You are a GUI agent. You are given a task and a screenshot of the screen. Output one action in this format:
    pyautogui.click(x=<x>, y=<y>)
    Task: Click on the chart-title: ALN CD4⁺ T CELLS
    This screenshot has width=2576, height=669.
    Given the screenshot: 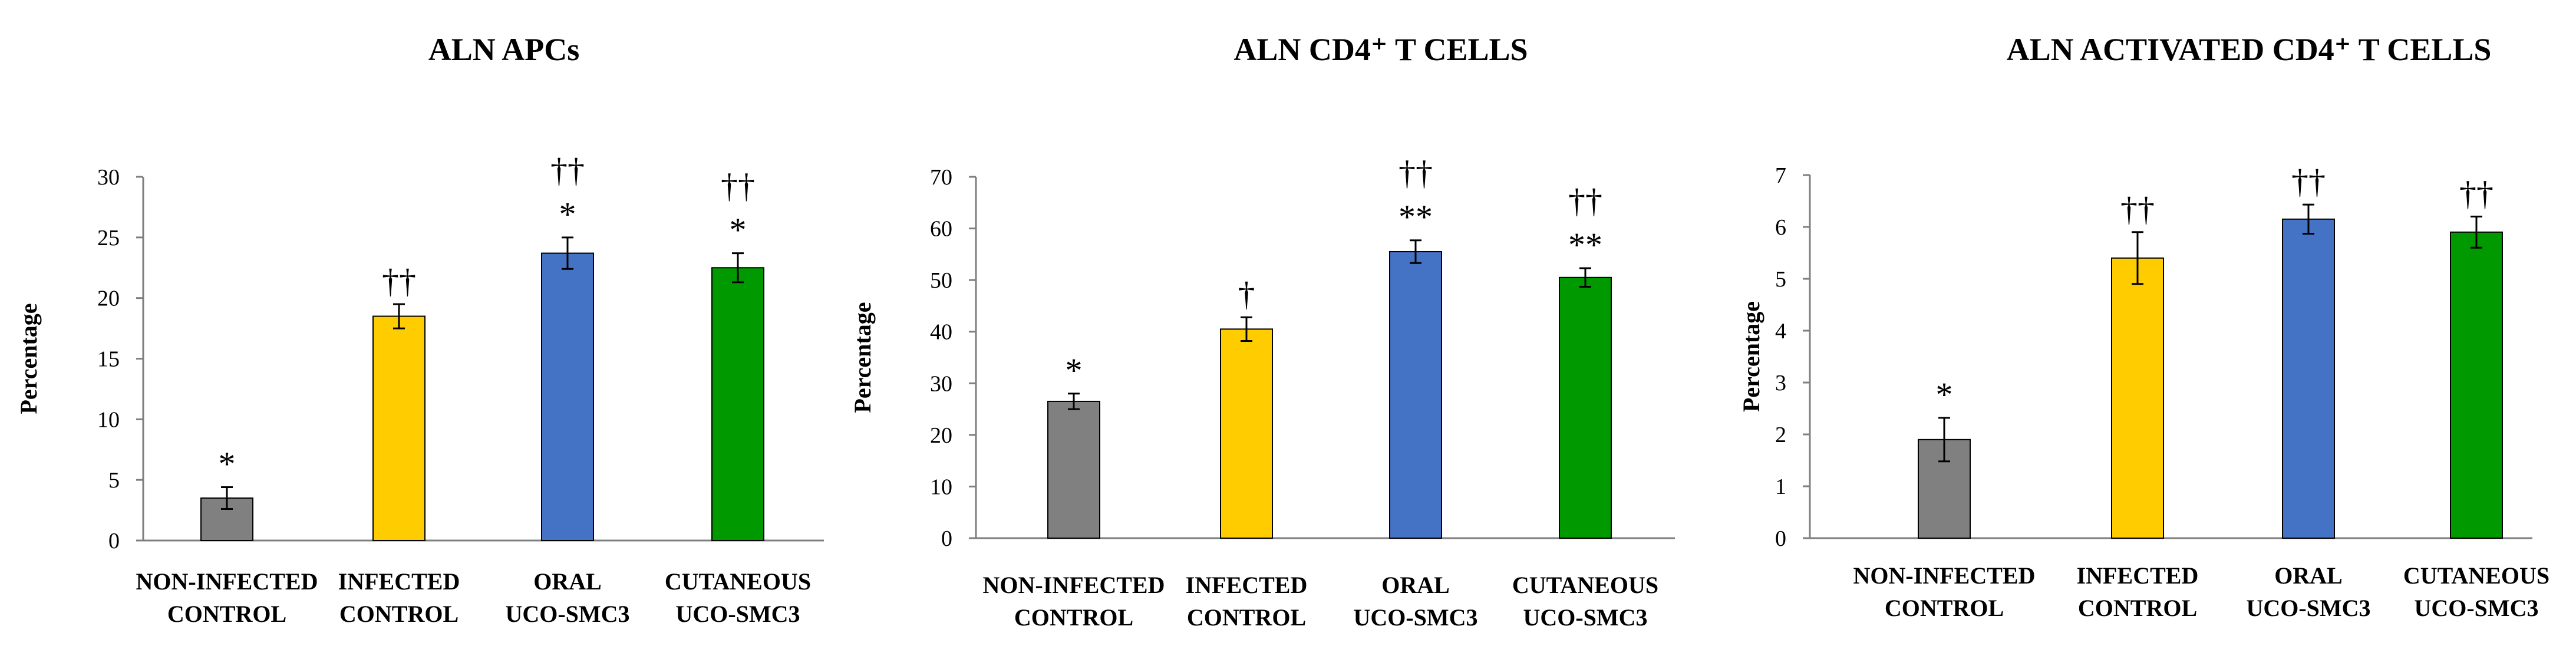 What is the action you would take?
    pyautogui.click(x=1381, y=50)
    